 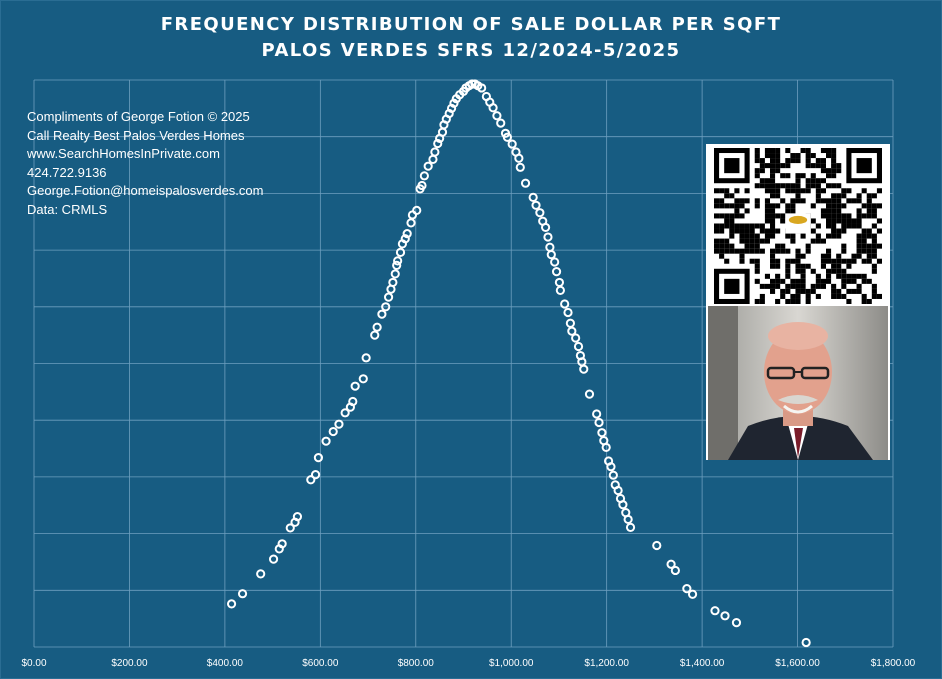 What do you see at coordinates (702, 663) in the screenshot?
I see `x-tick-label: $1,400.00` at bounding box center [702, 663].